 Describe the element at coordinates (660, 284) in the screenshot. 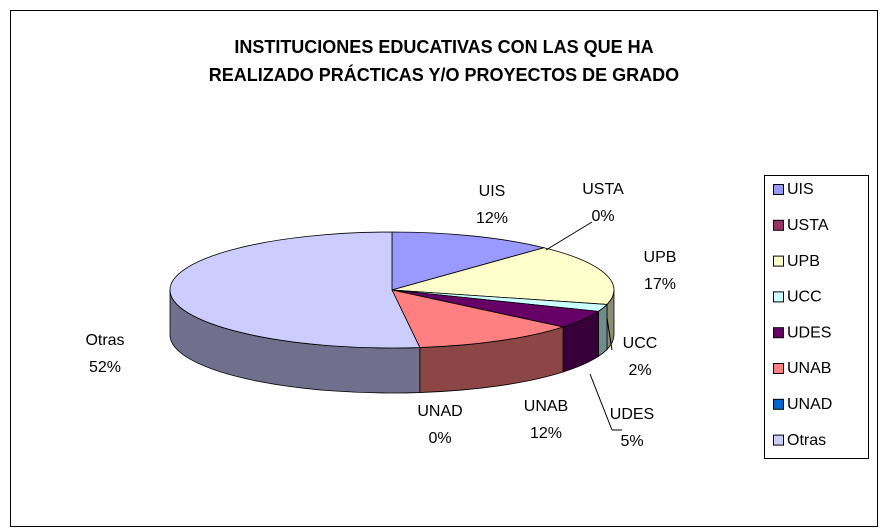

I see `data-label-value: 17%` at that location.